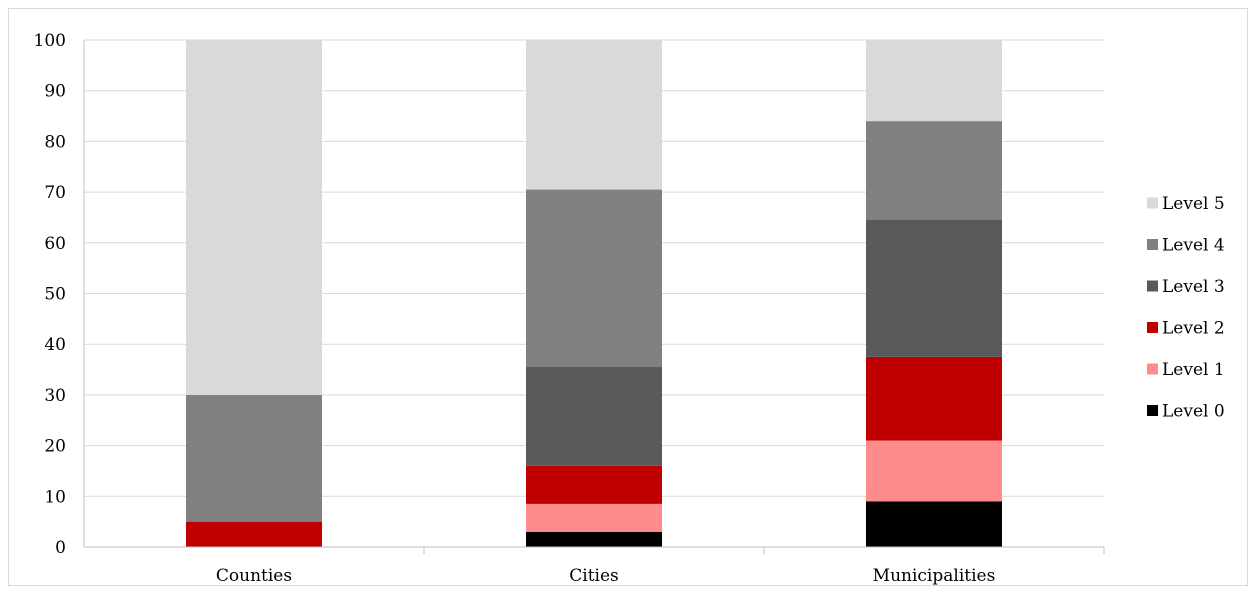 The width and height of the screenshot is (1256, 594). I want to click on legend-item-level-2: Level 2, so click(1186, 329).